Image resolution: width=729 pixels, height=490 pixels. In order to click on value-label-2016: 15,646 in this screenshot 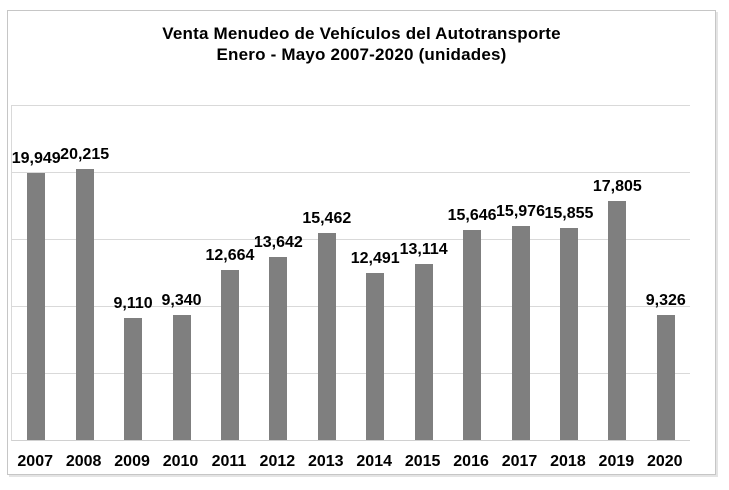, I will do `click(472, 215)`.